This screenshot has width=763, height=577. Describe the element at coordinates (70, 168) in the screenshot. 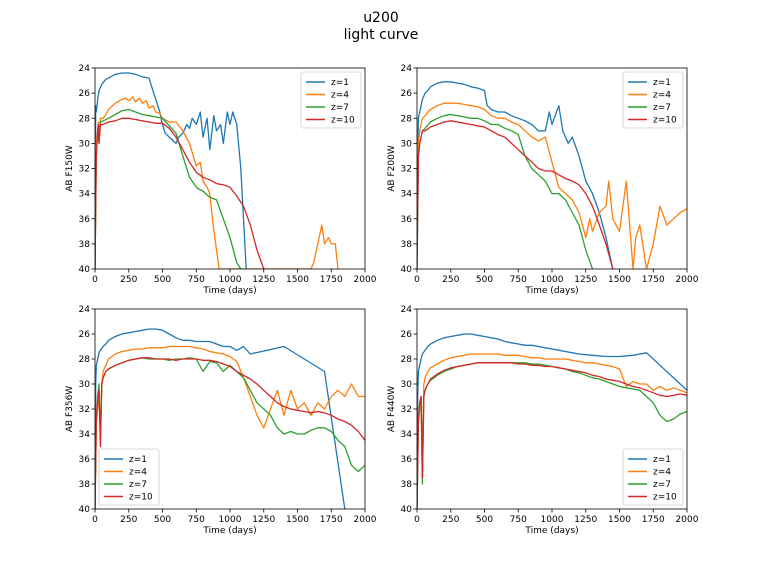

I see `y-axis-label: AB F150W` at that location.